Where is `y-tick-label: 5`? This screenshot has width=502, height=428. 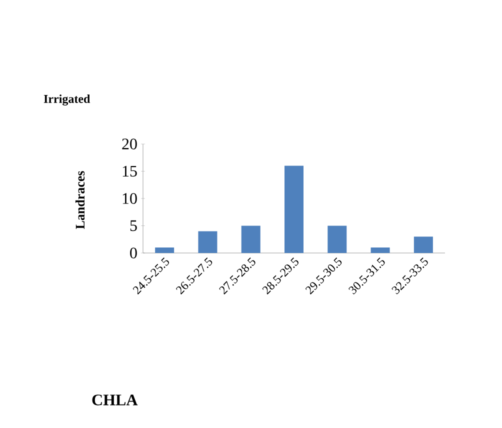 y-tick-label: 5 is located at coordinates (133, 226).